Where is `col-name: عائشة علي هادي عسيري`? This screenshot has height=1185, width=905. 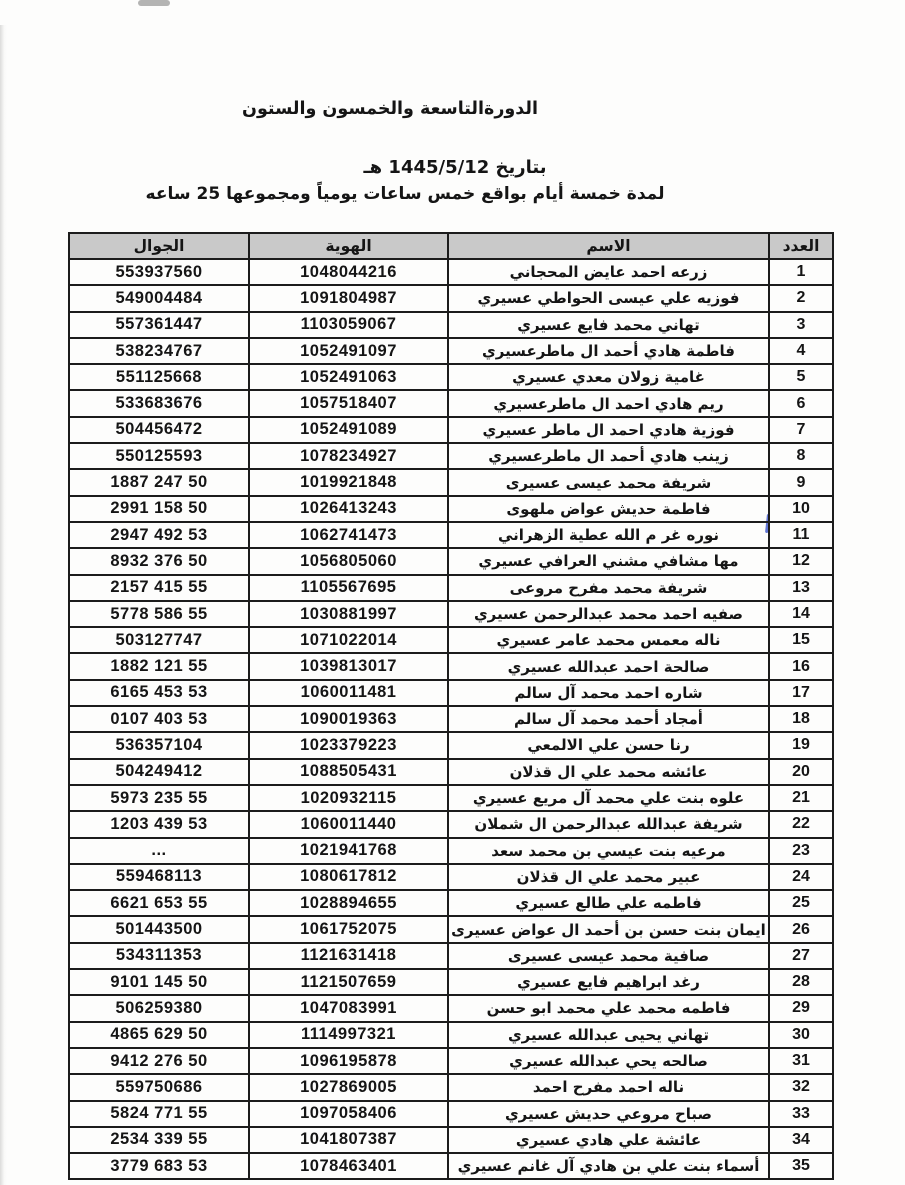
col-name: عائشة علي هادي عسيري is located at coordinates (608, 1140).